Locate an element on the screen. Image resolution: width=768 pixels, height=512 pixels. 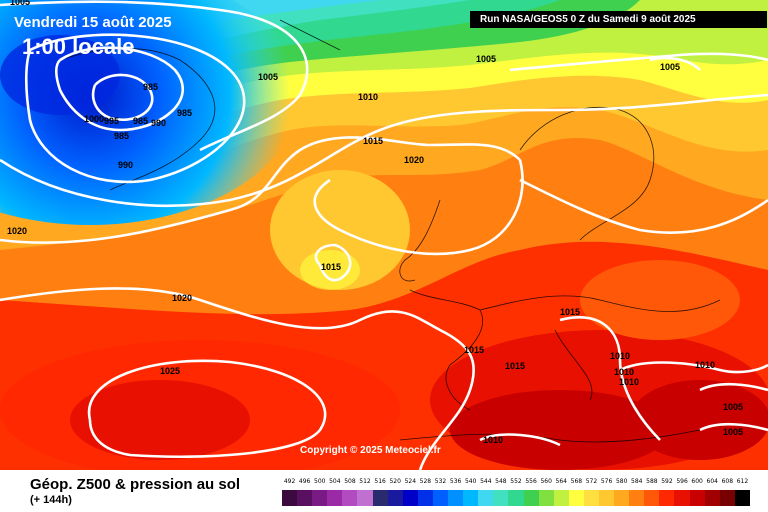
scale-tick-label: 560 is located at coordinates (546, 481).